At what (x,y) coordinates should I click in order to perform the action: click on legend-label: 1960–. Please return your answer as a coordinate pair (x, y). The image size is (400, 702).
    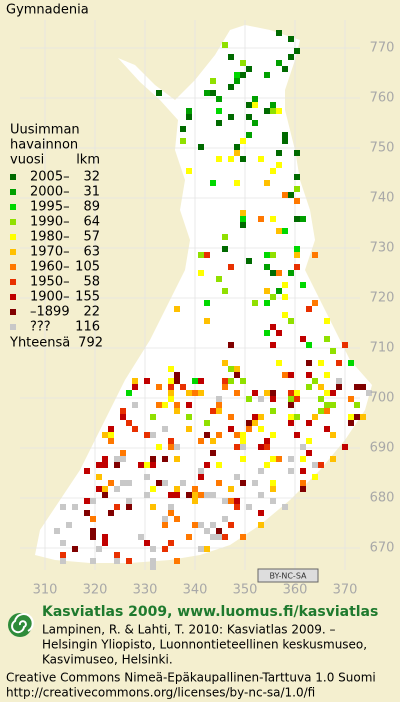
    Looking at the image, I should click on (50, 267).